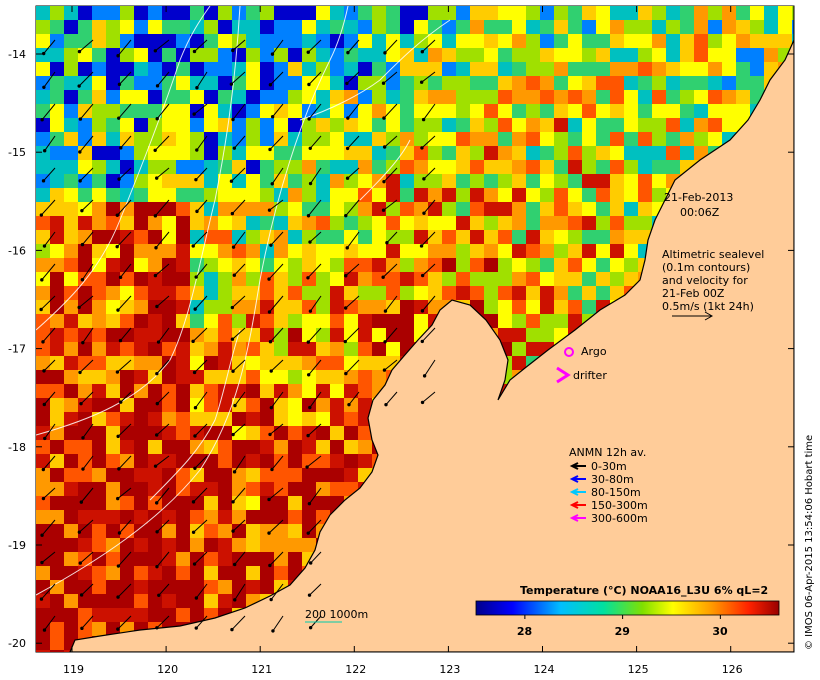 The height and width of the screenshot is (680, 820). What do you see at coordinates (732, 669) in the screenshot?
I see `lon-tick-label: 126` at bounding box center [732, 669].